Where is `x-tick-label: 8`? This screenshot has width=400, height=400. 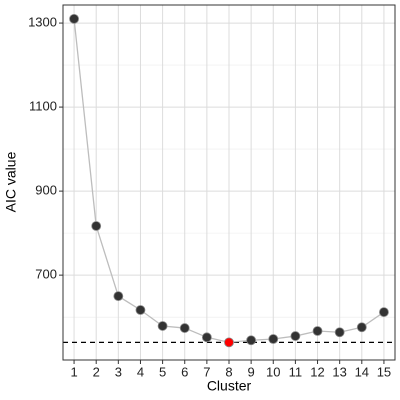 x-tick-label: 8 is located at coordinates (228, 371).